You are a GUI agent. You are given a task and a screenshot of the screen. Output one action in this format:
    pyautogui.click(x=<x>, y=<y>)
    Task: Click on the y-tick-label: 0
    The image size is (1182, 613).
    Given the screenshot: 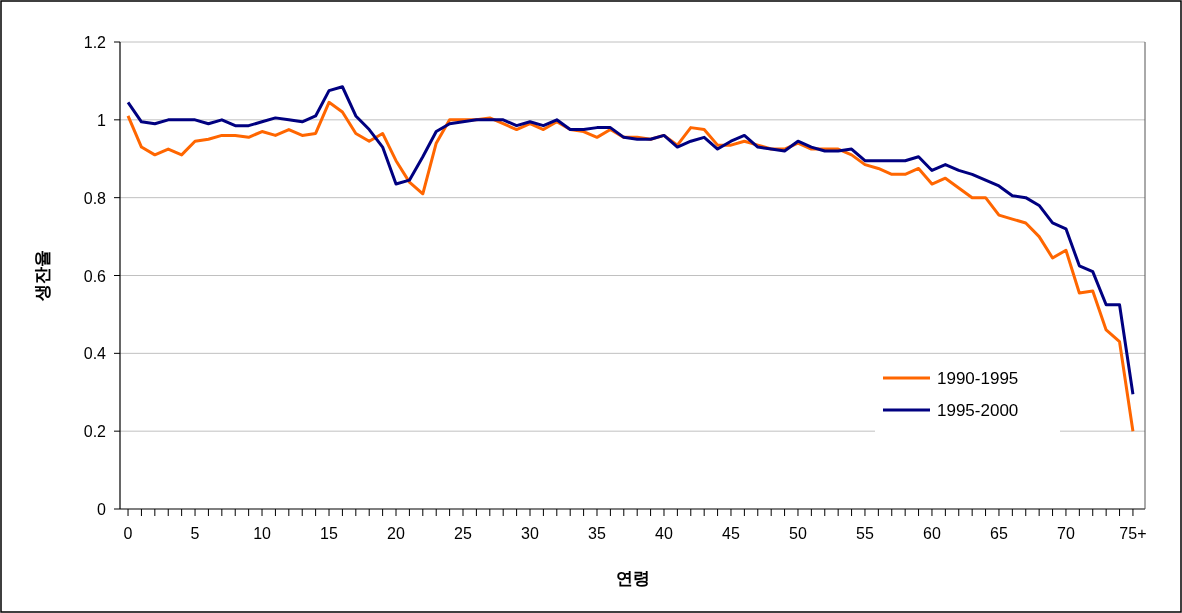 What is the action you would take?
    pyautogui.click(x=102, y=509)
    